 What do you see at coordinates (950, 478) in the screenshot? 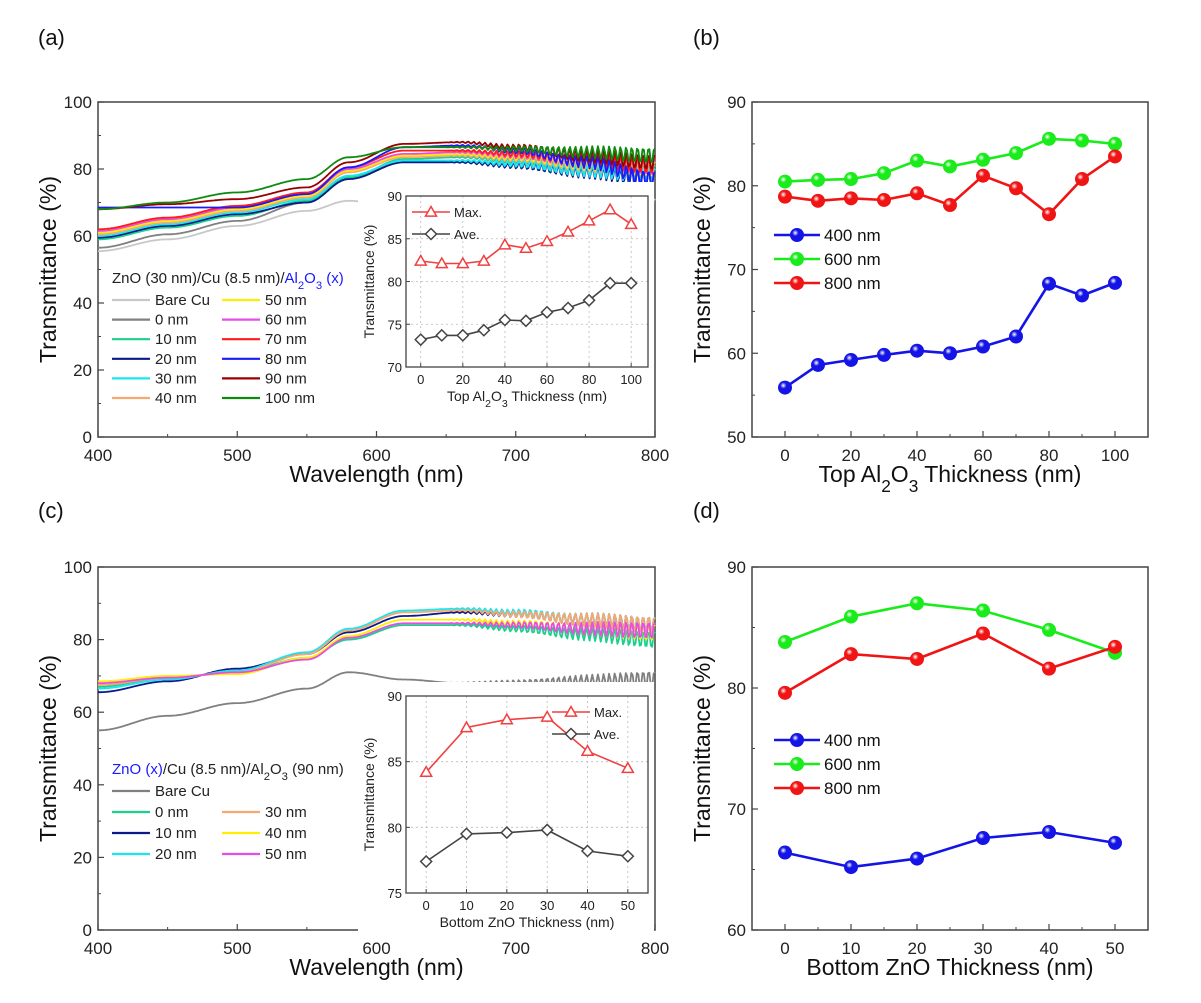
I see `x-axis-title: Top Al2O3 Thickness (nm)` at bounding box center [950, 478].